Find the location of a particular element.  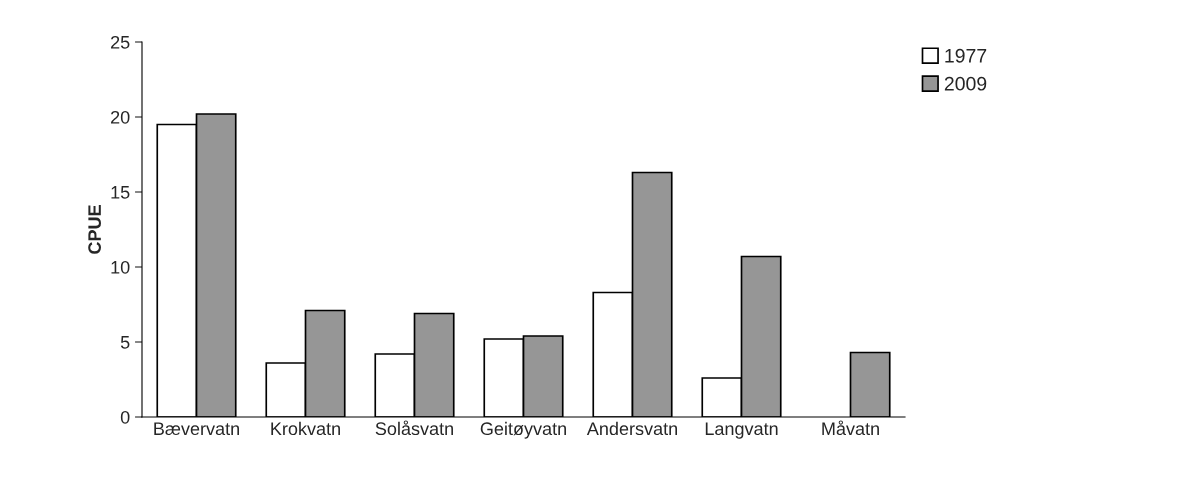

y-tick-label: 25 is located at coordinates (120, 42).